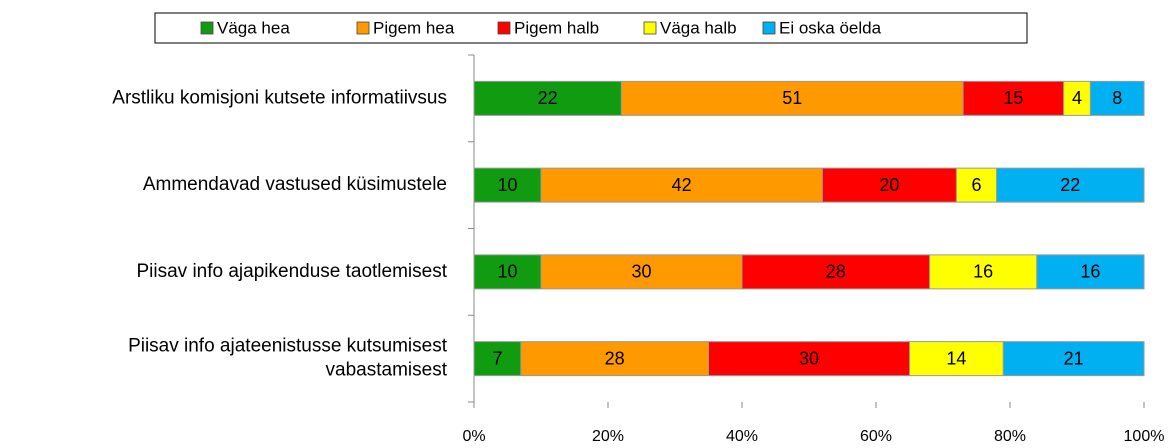  I want to click on x-tick-label: 20%, so click(608, 436).